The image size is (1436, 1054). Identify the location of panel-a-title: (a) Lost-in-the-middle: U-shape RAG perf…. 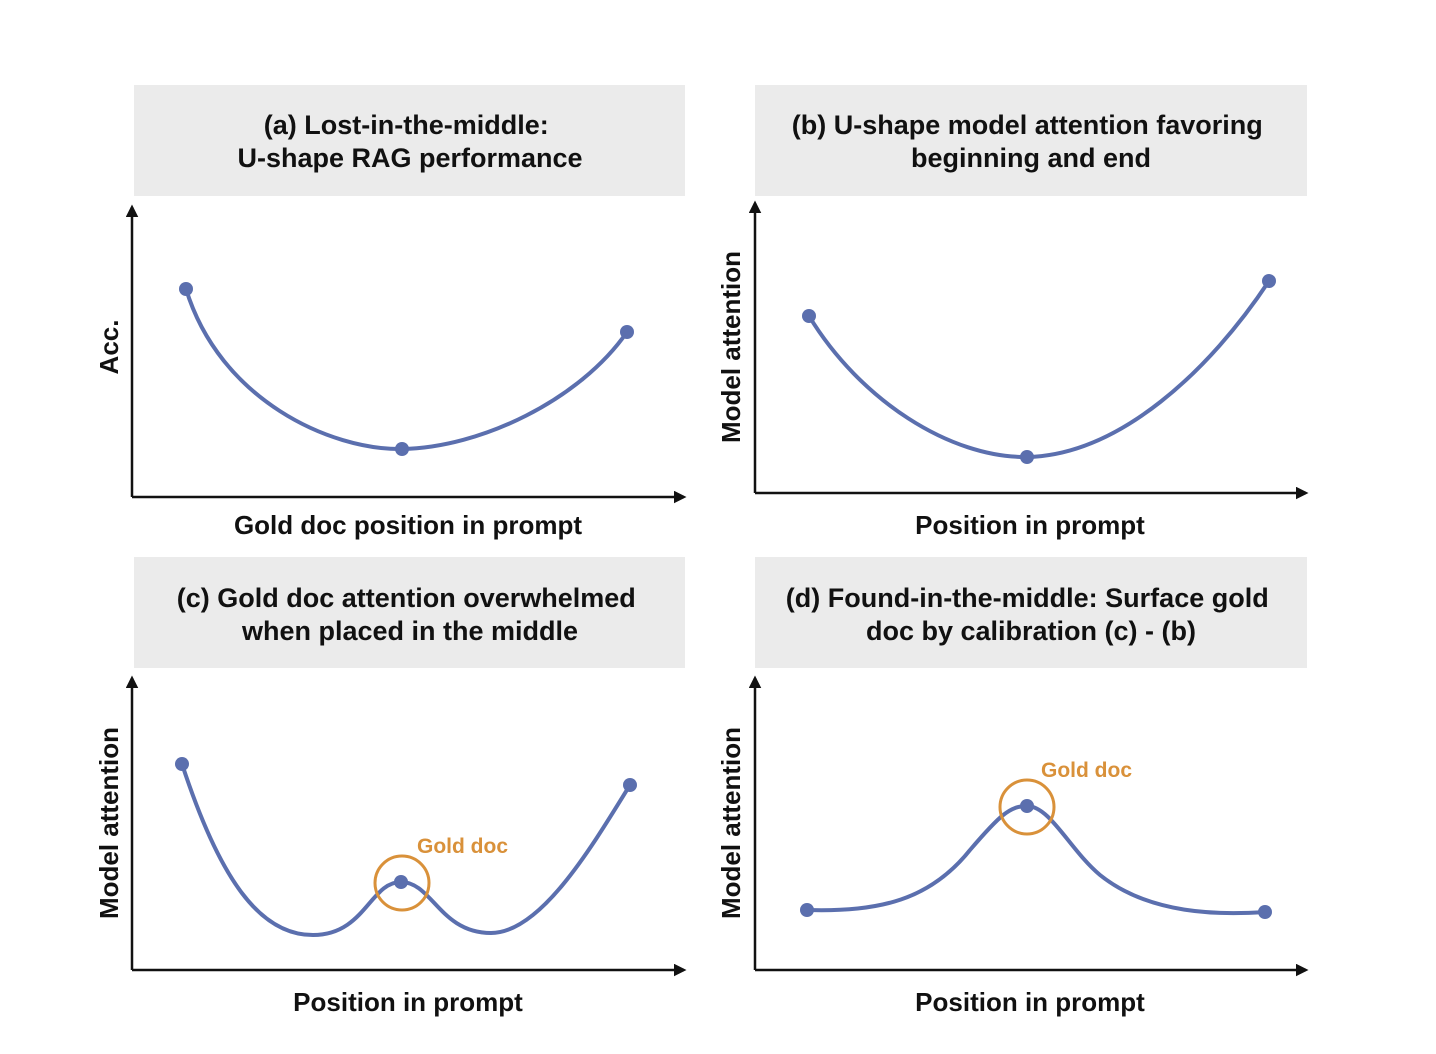
(409, 141).